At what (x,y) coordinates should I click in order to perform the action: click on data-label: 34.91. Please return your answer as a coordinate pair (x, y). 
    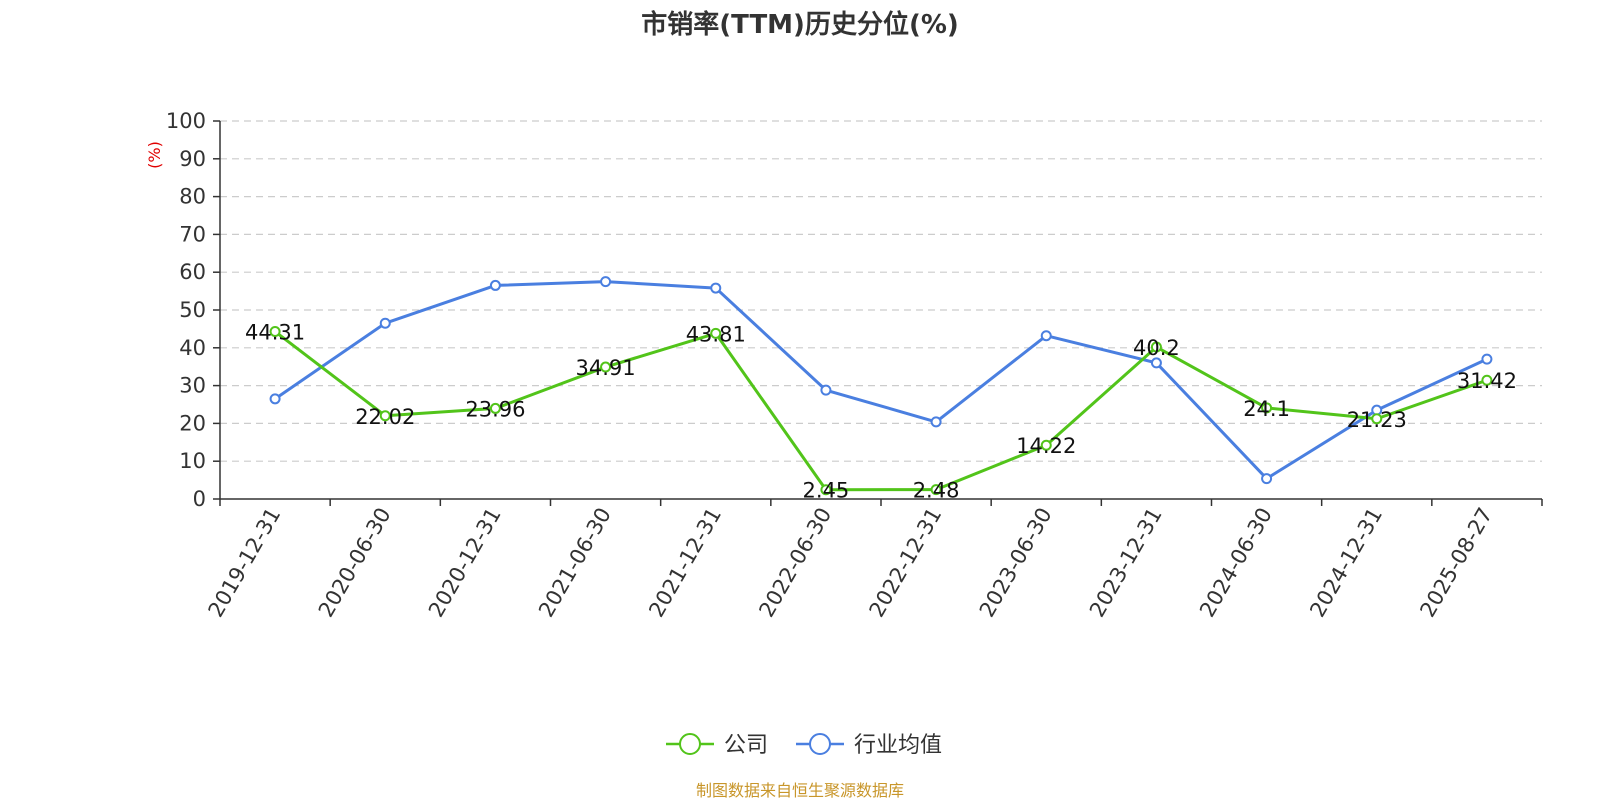
    Looking at the image, I should click on (606, 368).